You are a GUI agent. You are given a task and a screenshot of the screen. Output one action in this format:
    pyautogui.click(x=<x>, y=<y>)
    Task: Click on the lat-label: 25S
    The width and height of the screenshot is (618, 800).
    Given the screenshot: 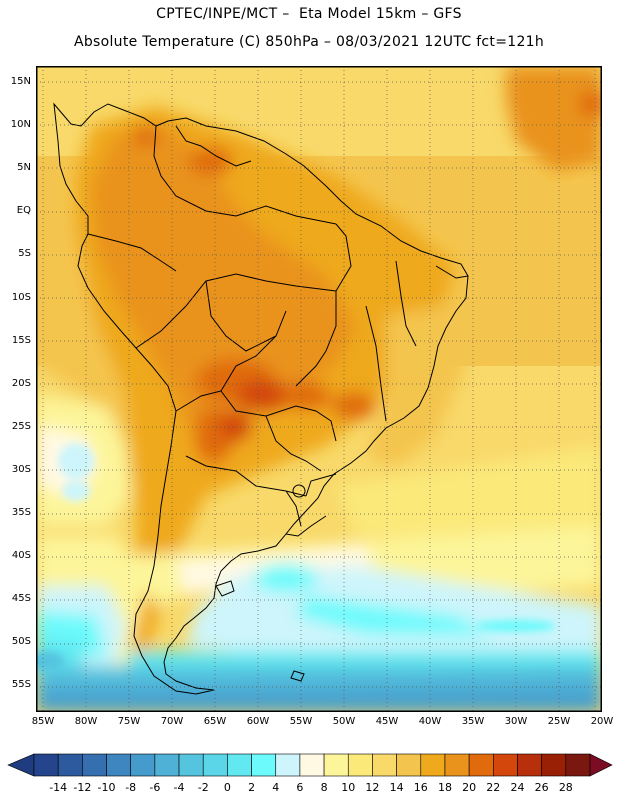 What is the action you would take?
    pyautogui.click(x=21, y=426)
    